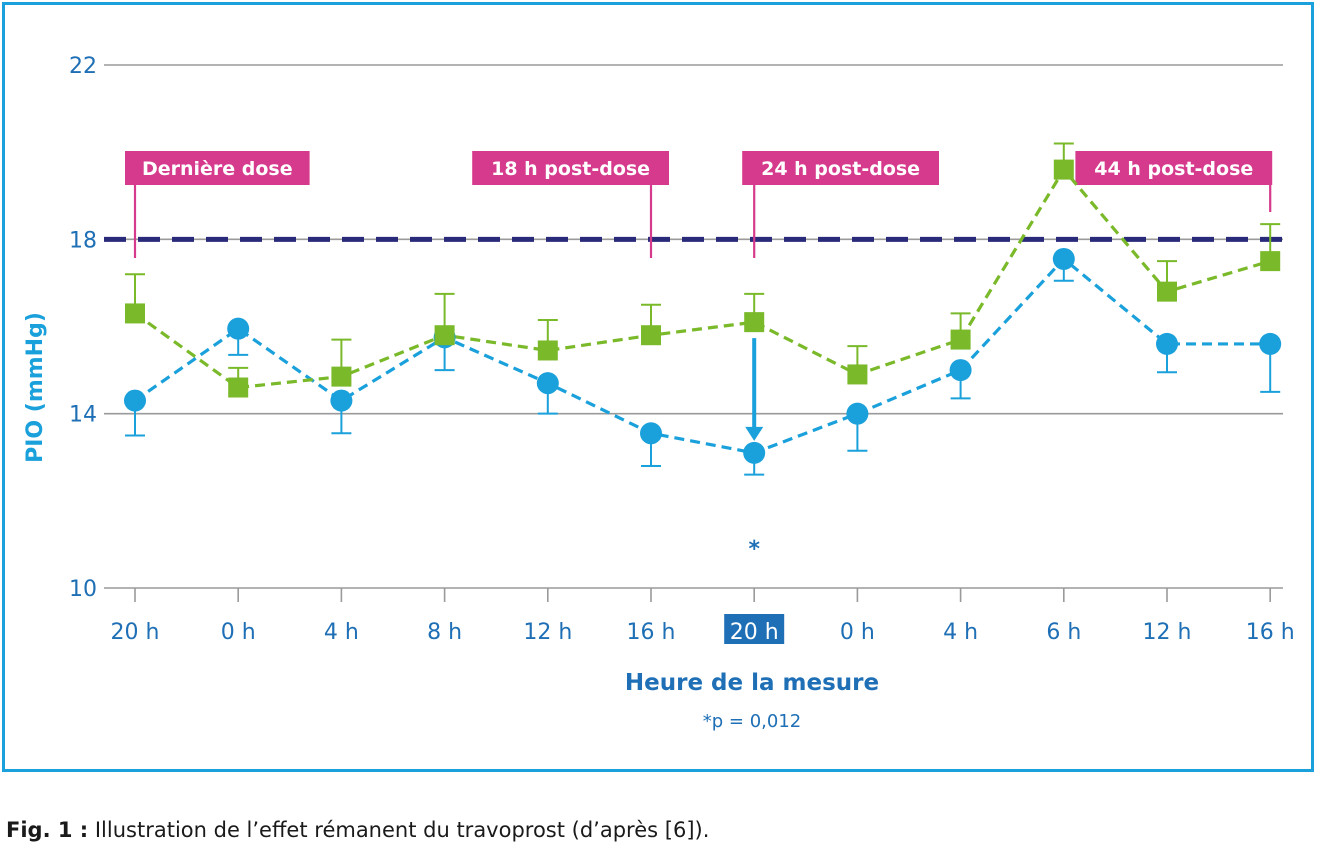 The height and width of the screenshot is (848, 1320). What do you see at coordinates (752, 721) in the screenshot?
I see `footnote: *p = 0,012` at bounding box center [752, 721].